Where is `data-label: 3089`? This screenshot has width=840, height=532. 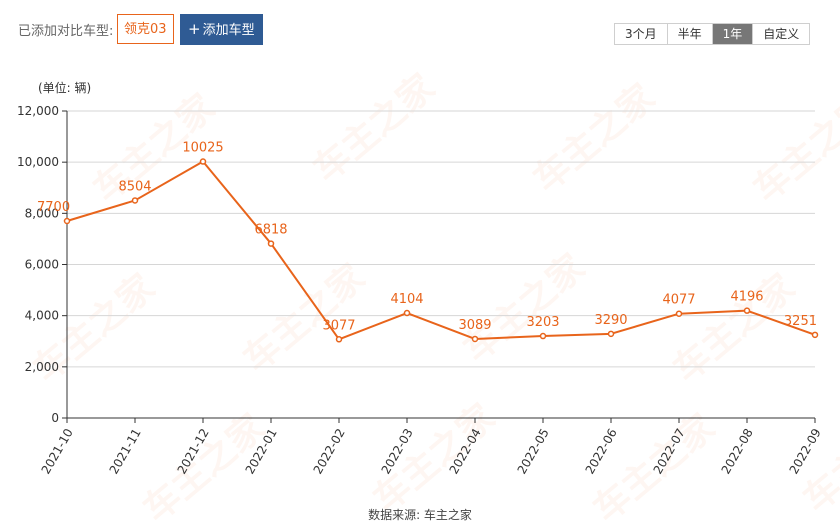
data-label: 3089 is located at coordinates (474, 325).